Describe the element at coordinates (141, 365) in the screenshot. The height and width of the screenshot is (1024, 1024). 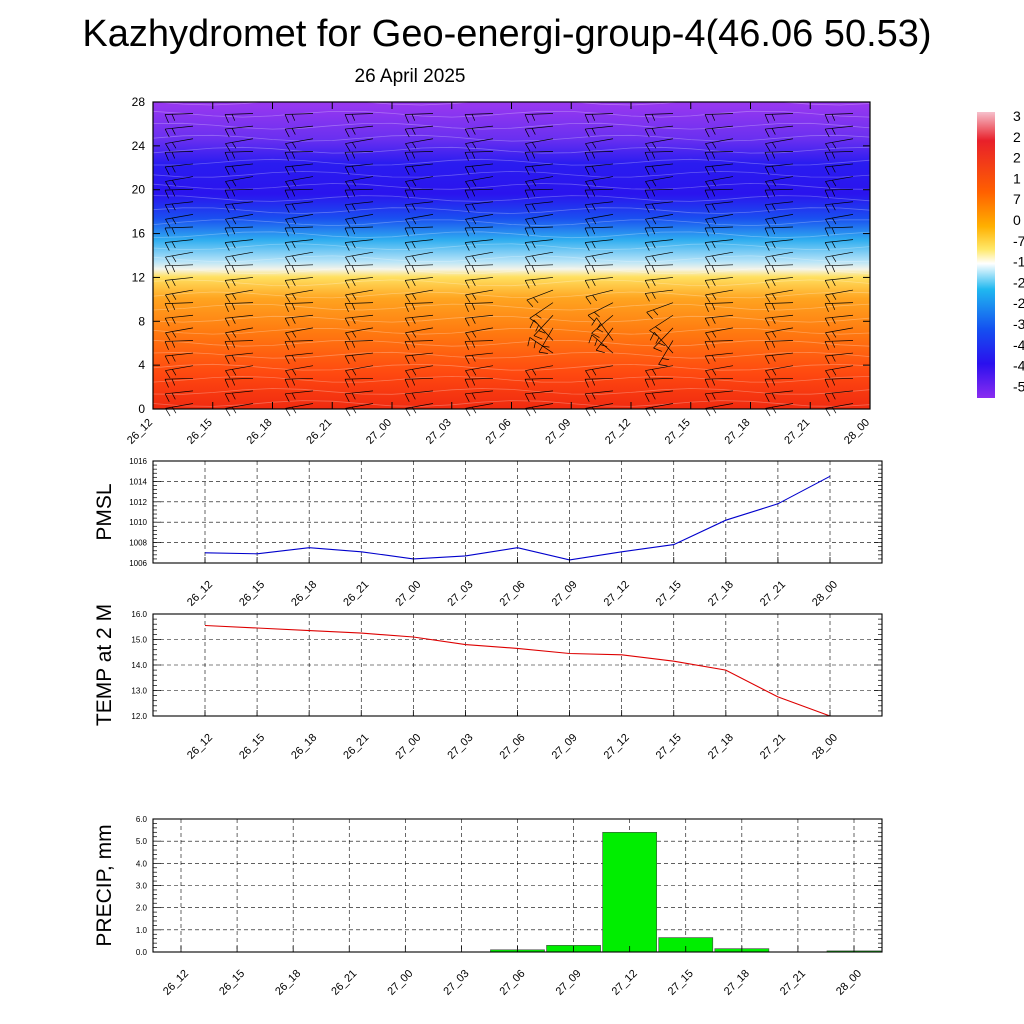
I see `y-tick-label: 4` at that location.